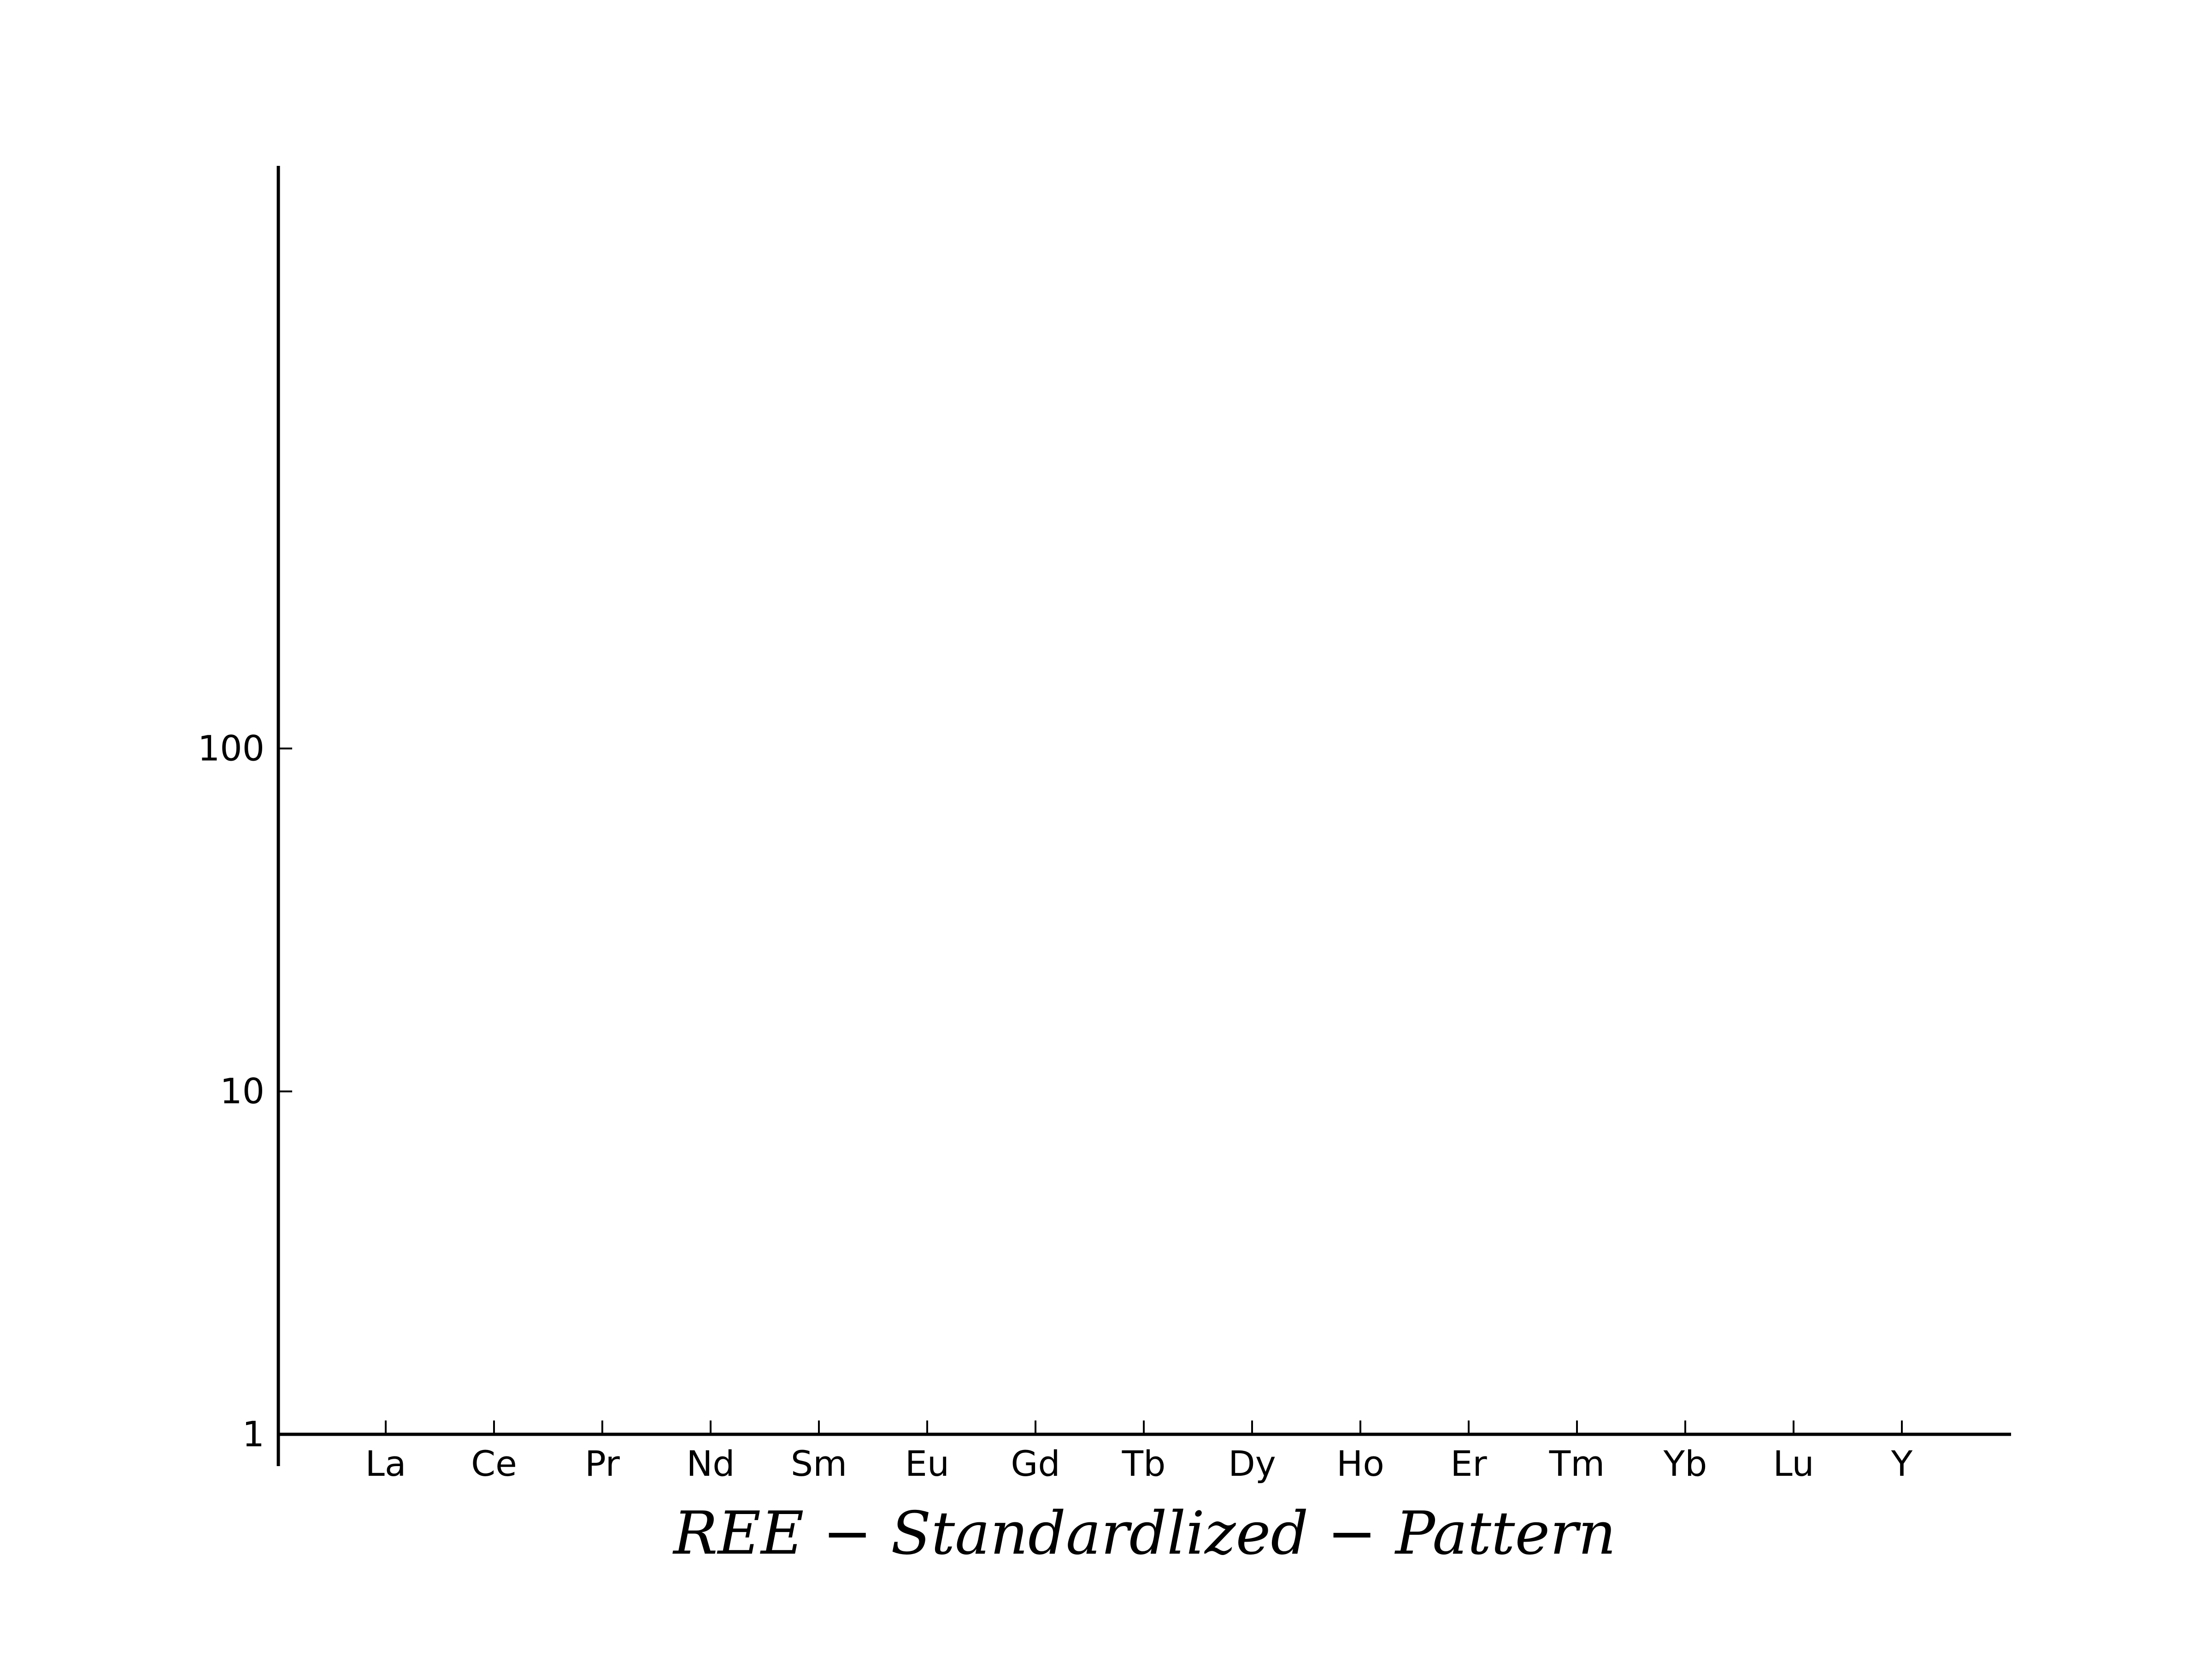  Describe the element at coordinates (927, 1463) in the screenshot. I see `x-tick-label: Eu` at that location.